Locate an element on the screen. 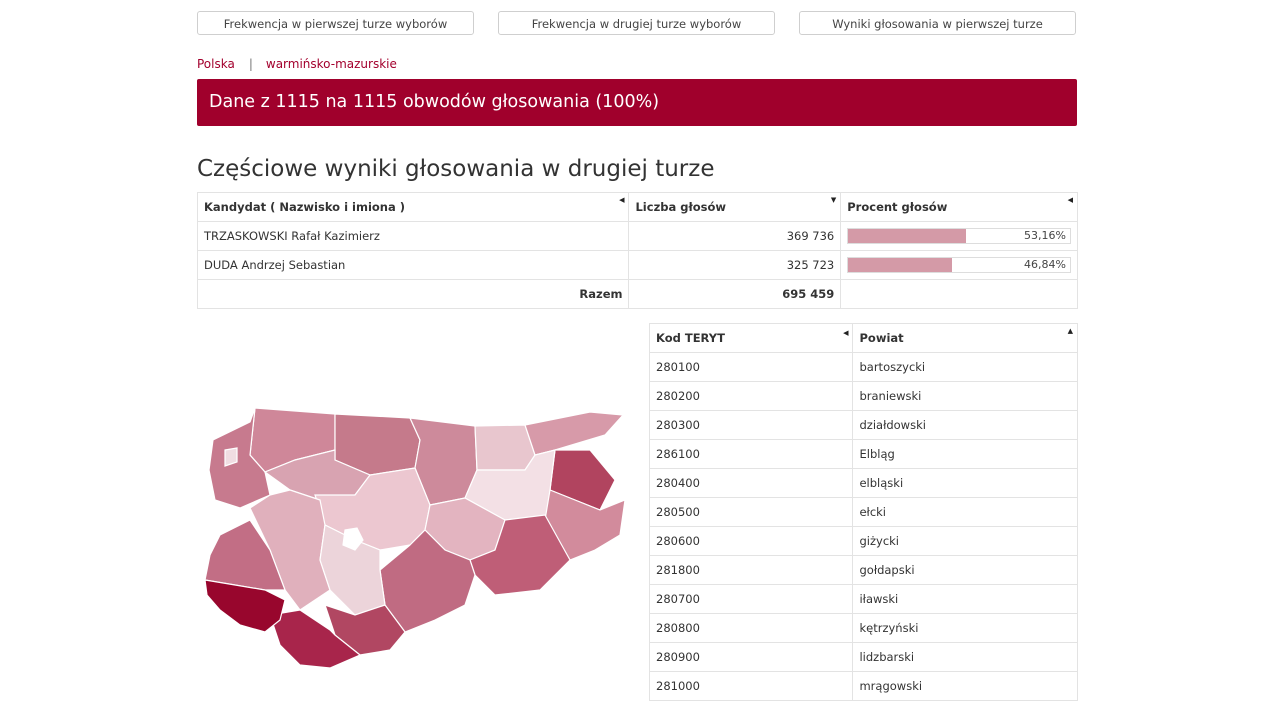 The height and width of the screenshot is (701, 1280). vote-count: 325 723 is located at coordinates (735, 265).